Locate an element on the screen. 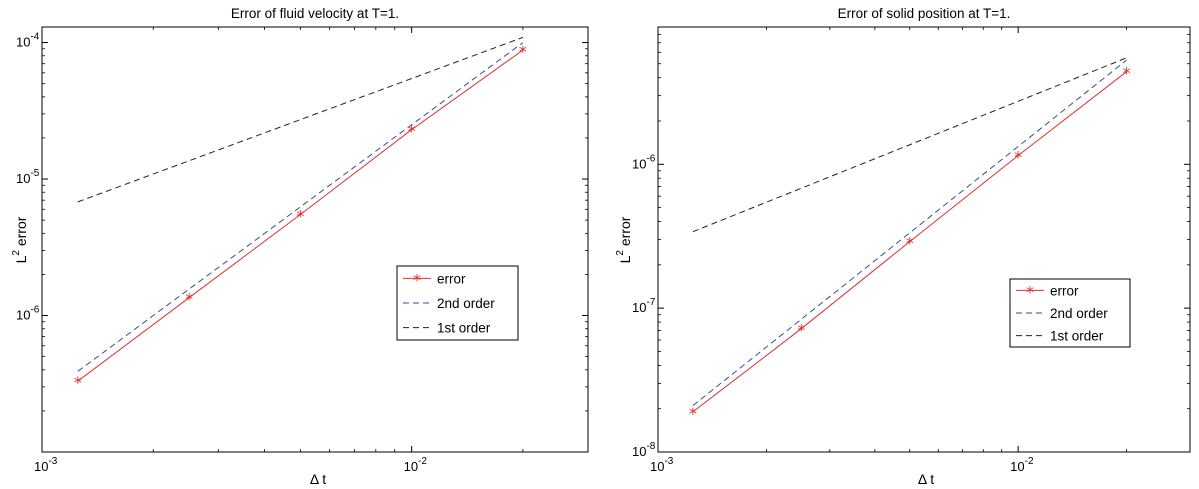  y-tick-exponent: -8 is located at coordinates (650, 446).